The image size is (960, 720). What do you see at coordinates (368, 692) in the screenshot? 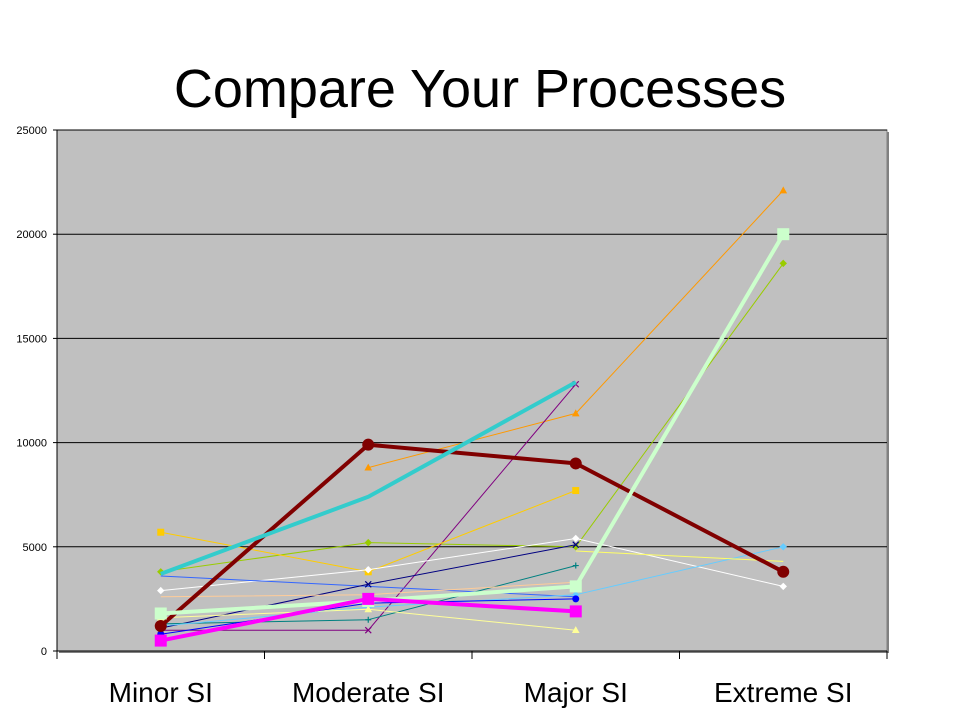
I see `x-tick-label: Moderate SI` at bounding box center [368, 692].